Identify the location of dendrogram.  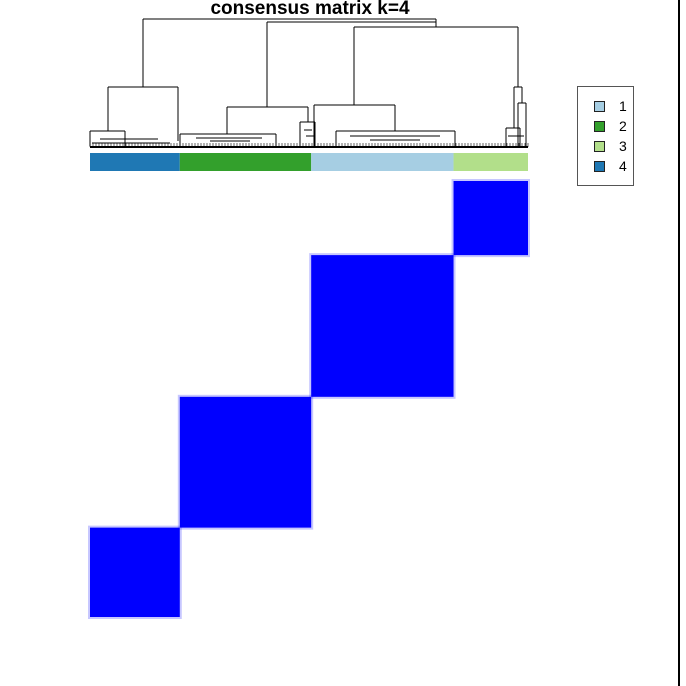
(309, 83).